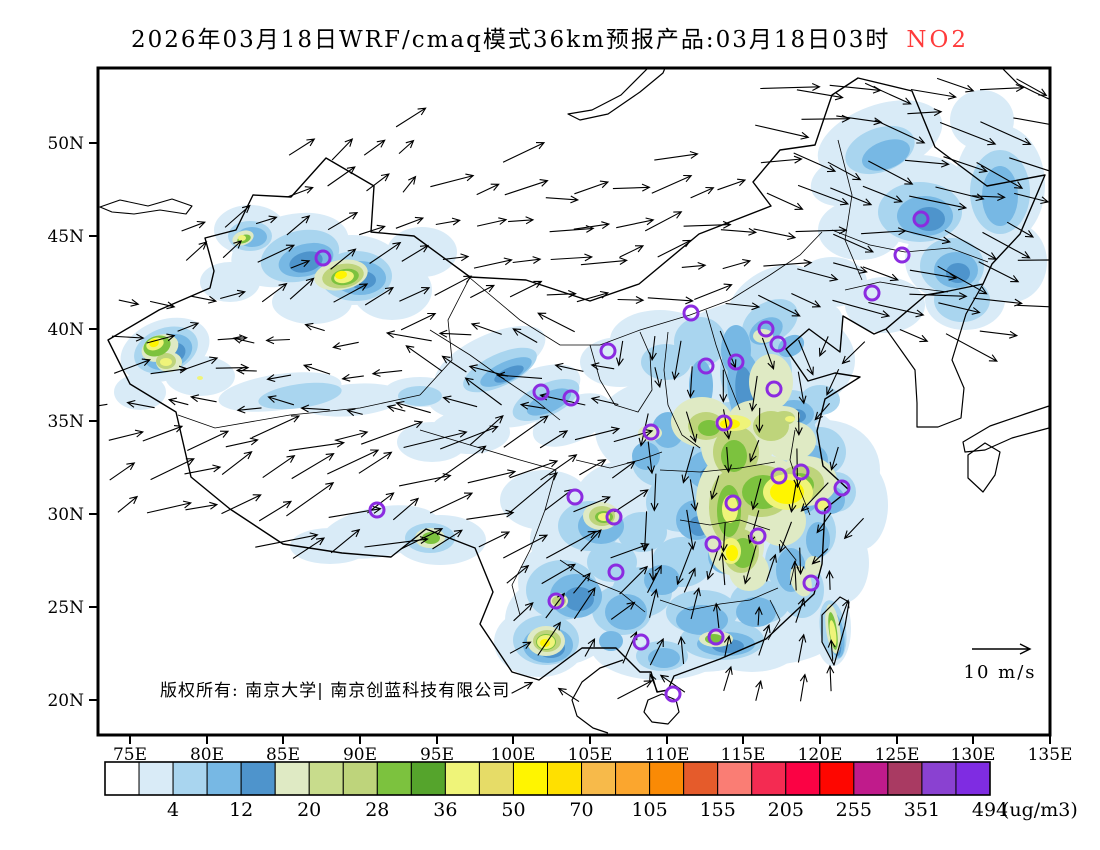 Image resolution: width=1100 pixels, height=850 pixels. I want to click on honshu-outline, so click(1006, 429).